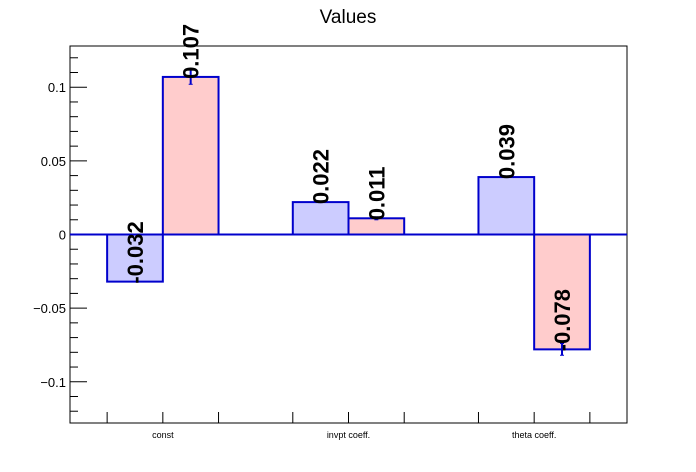  What do you see at coordinates (506, 151) in the screenshot?
I see `data-label: 0.039` at bounding box center [506, 151].